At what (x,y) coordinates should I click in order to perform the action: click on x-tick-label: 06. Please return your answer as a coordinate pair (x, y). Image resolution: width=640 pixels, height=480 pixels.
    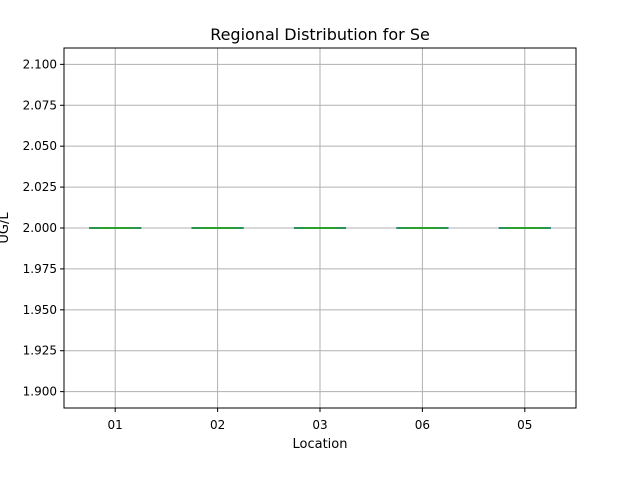
    Looking at the image, I should click on (422, 425).